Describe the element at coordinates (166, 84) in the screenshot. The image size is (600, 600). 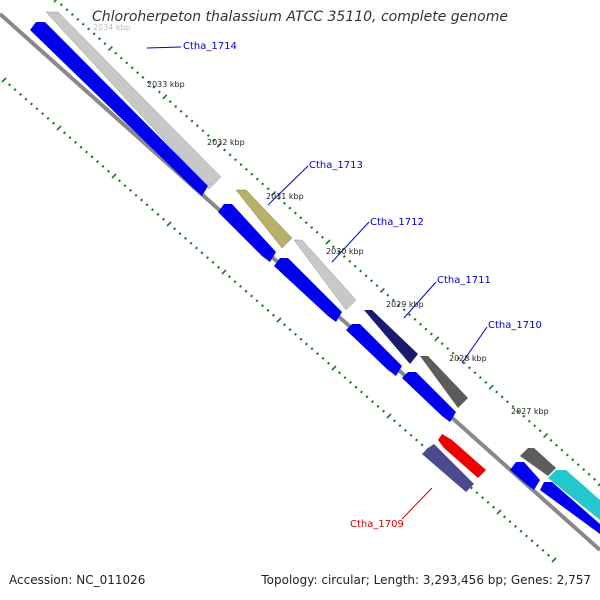
I see `tick-label: 2033 kbp` at that location.